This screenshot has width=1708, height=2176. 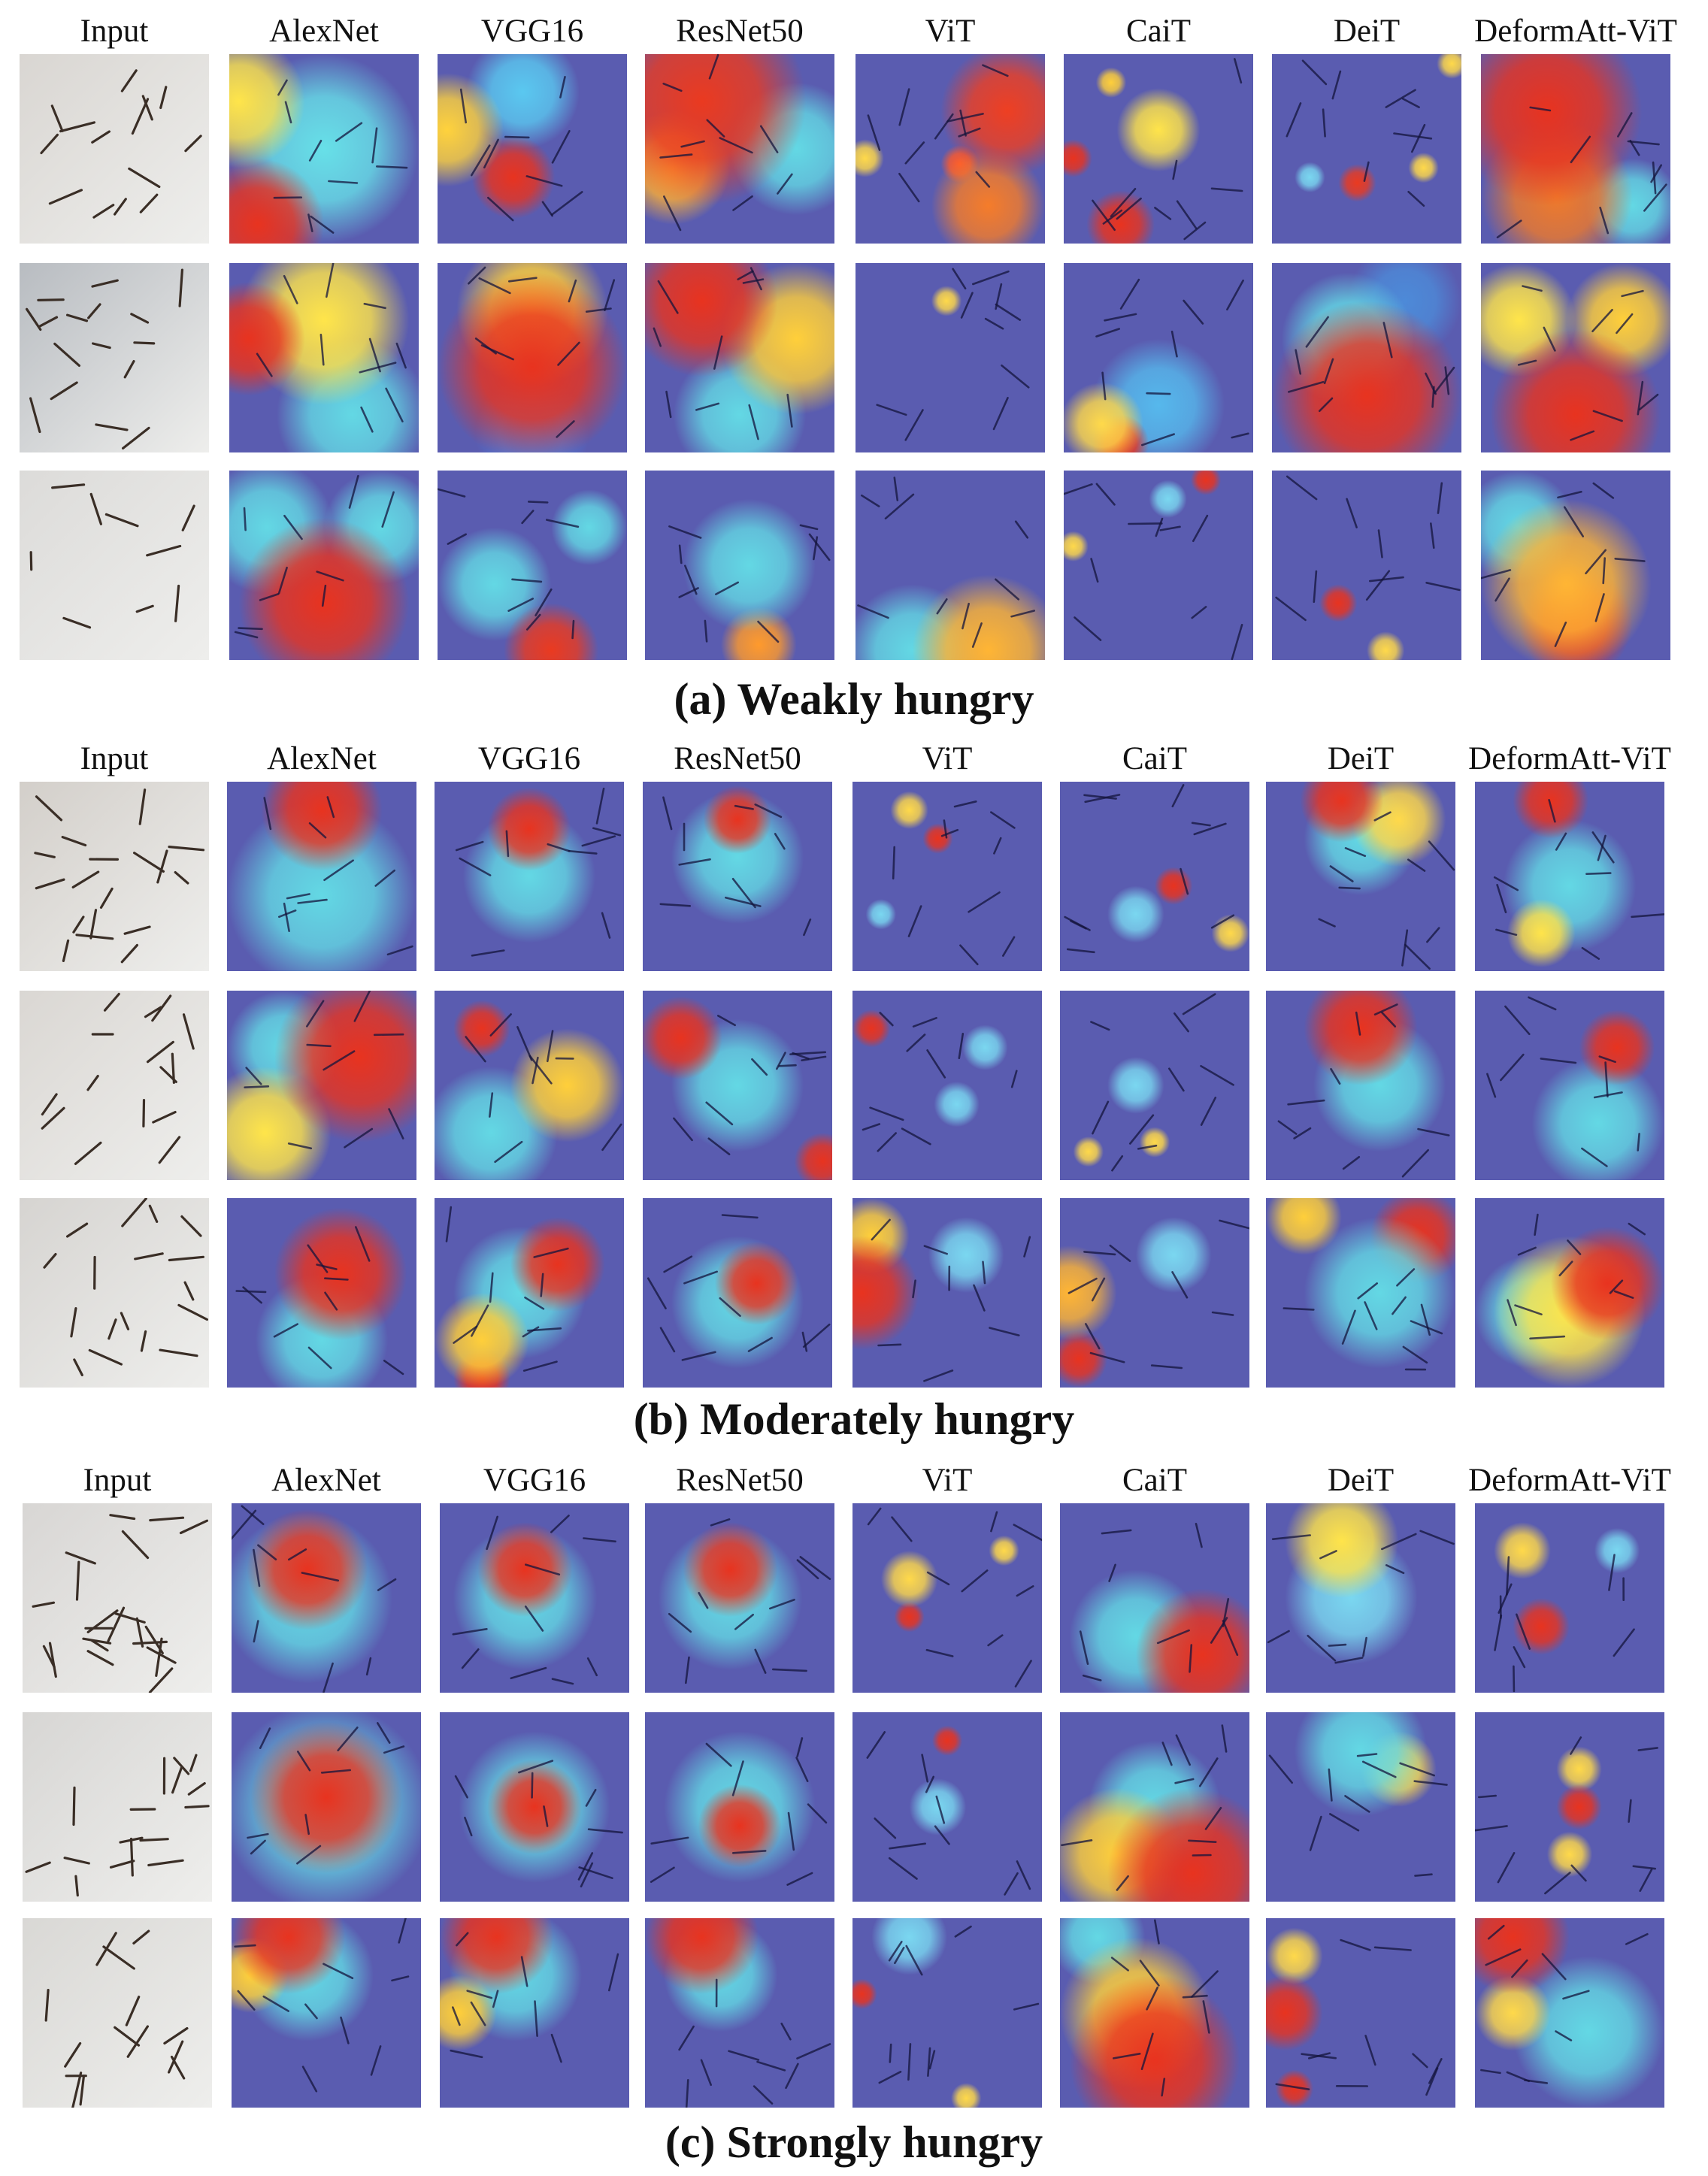 What do you see at coordinates (854, 699) in the screenshot?
I see `panel-caption: (a) Weakly hungry` at bounding box center [854, 699].